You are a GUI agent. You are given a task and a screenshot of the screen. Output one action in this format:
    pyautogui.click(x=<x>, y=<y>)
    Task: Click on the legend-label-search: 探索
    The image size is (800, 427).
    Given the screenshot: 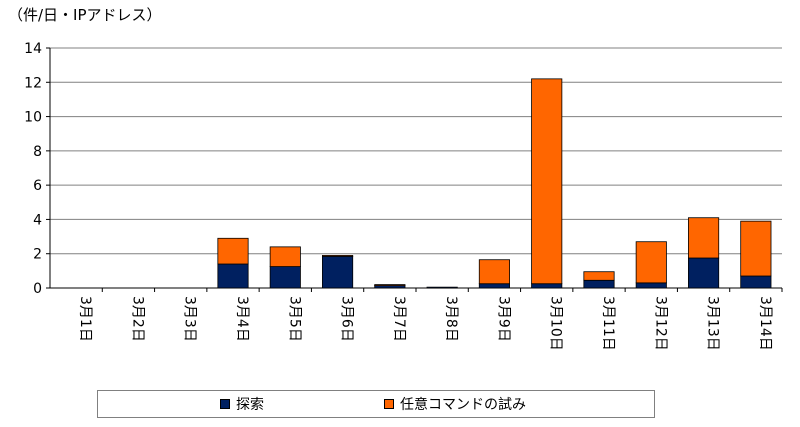 What is the action you would take?
    pyautogui.click(x=250, y=405)
    